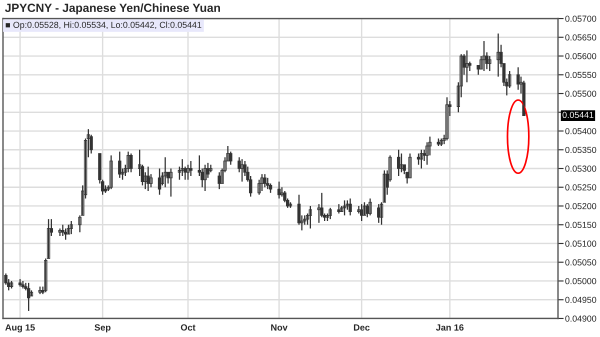 This screenshot has height=337, width=600. What do you see at coordinates (580, 75) in the screenshot?
I see `y-tick-label: 0.05550` at bounding box center [580, 75].